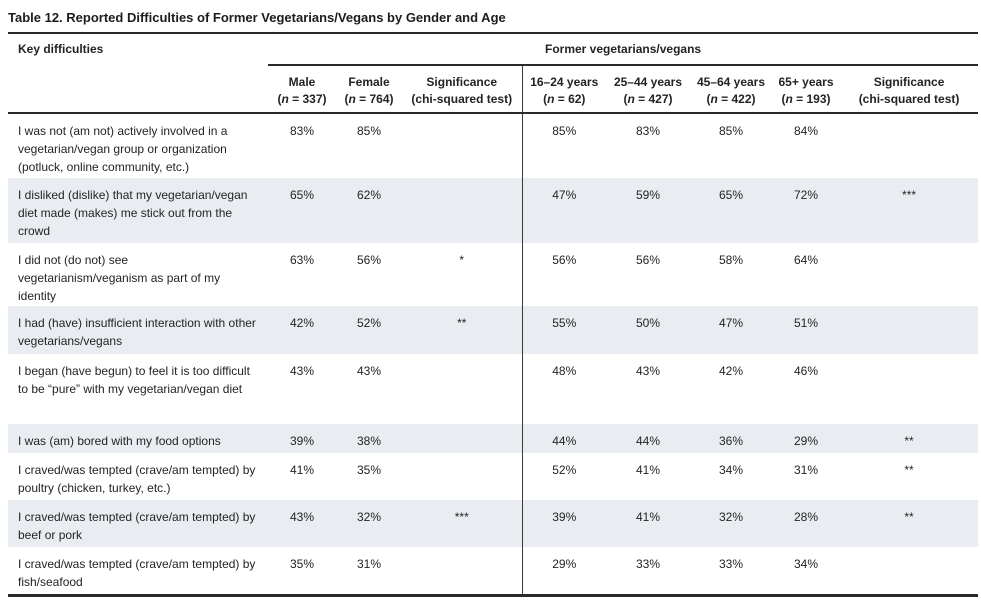 The height and width of the screenshot is (601, 981). What do you see at coordinates (648, 564) in the screenshot?
I see `age-25-44-value: 33%` at bounding box center [648, 564].